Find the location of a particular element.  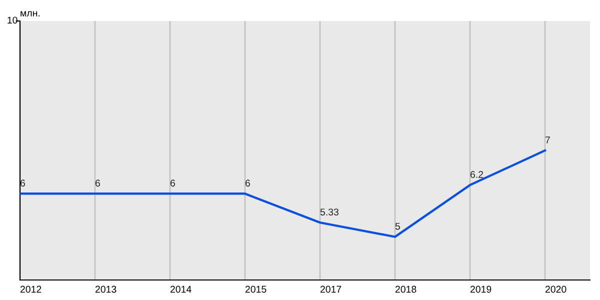

x-tick-label: 2020 is located at coordinates (555, 289).